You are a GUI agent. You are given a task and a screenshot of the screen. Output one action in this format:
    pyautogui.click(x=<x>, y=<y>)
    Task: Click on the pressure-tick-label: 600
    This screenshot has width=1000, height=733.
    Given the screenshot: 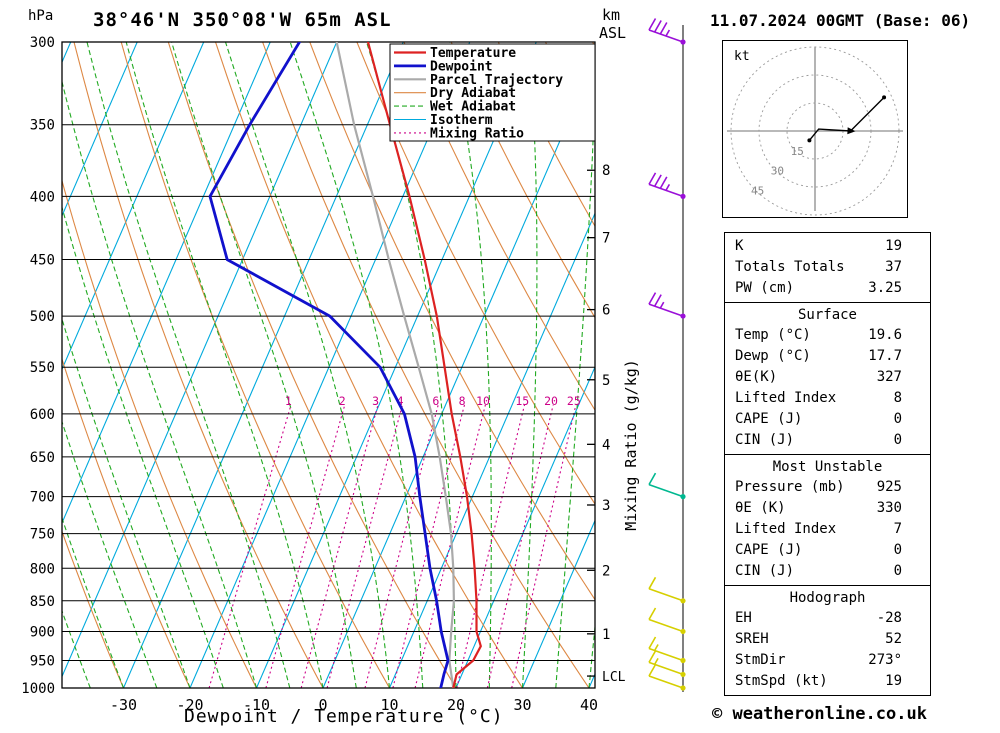 What is the action you would take?
    pyautogui.click(x=42, y=415)
    